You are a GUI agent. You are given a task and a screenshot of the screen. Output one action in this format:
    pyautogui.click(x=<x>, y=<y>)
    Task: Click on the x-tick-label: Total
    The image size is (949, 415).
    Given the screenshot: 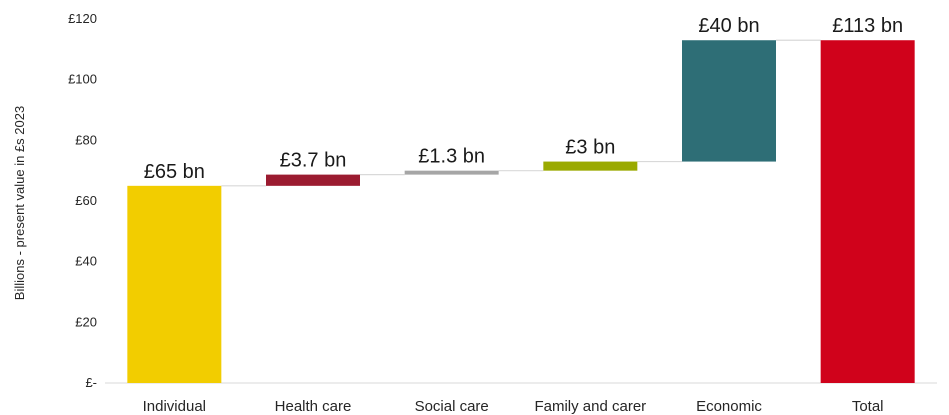 What is the action you would take?
    pyautogui.click(x=868, y=406)
    